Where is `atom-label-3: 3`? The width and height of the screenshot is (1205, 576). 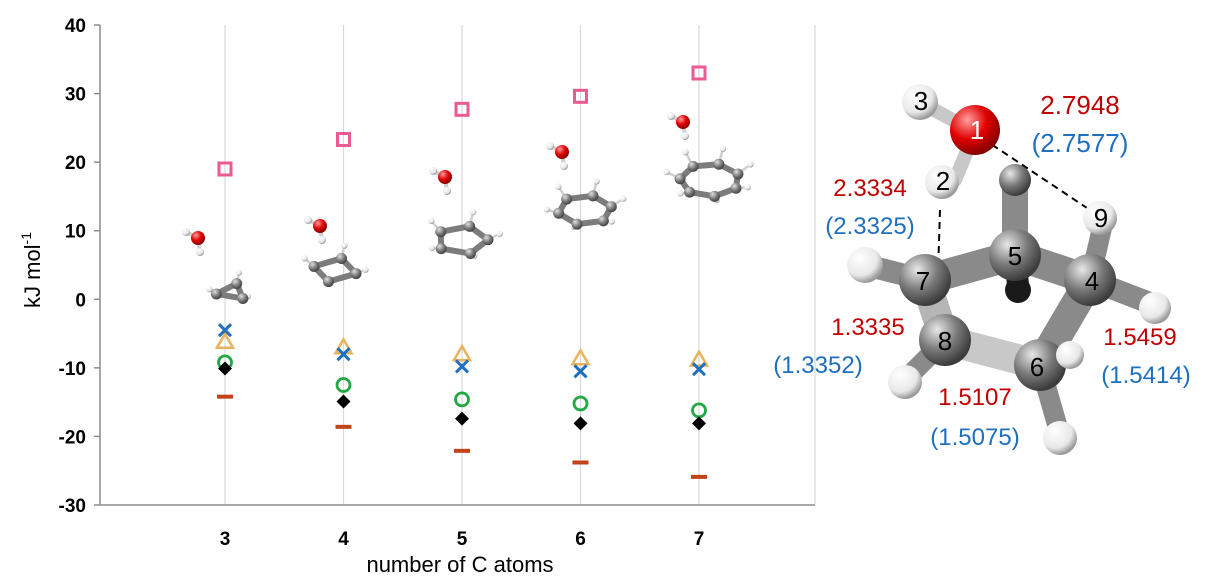 atom-label-3: 3 is located at coordinates (921, 101).